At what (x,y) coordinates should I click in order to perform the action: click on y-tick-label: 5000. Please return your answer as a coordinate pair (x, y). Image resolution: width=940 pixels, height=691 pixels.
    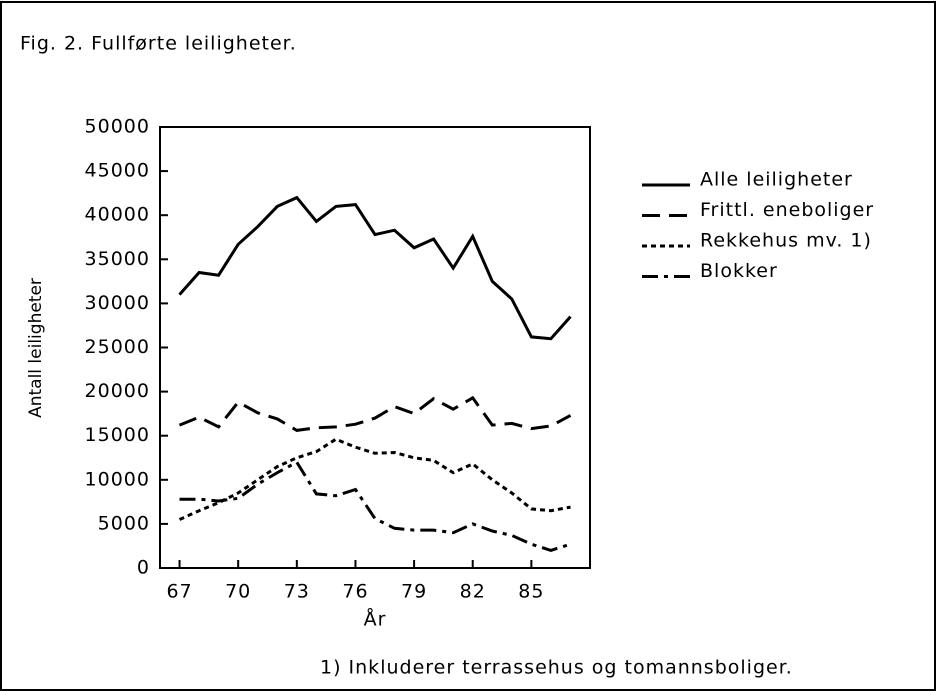
    Looking at the image, I should click on (124, 523).